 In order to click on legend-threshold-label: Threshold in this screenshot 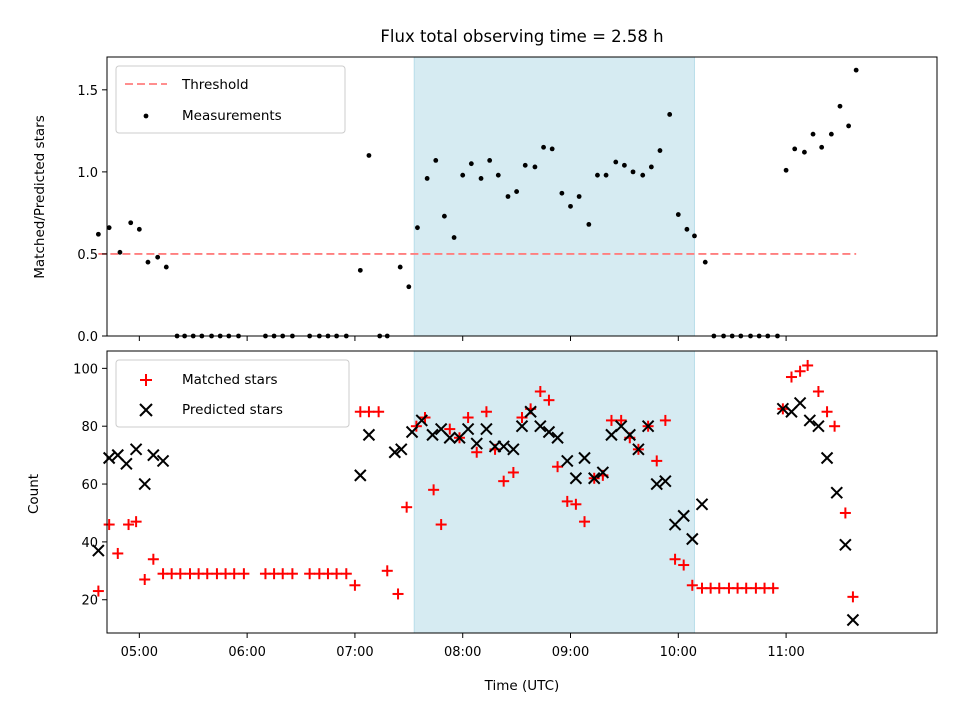, I will do `click(215, 85)`.